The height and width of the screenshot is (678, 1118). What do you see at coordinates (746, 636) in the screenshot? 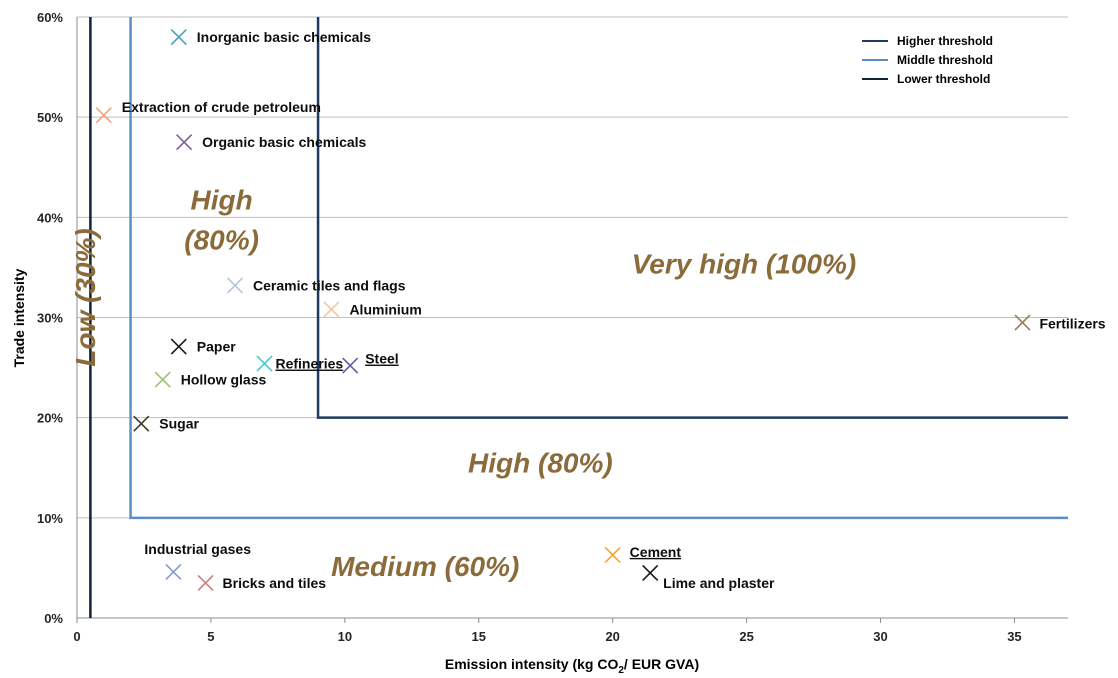
I see `x-tick-label-5: 25` at bounding box center [746, 636].